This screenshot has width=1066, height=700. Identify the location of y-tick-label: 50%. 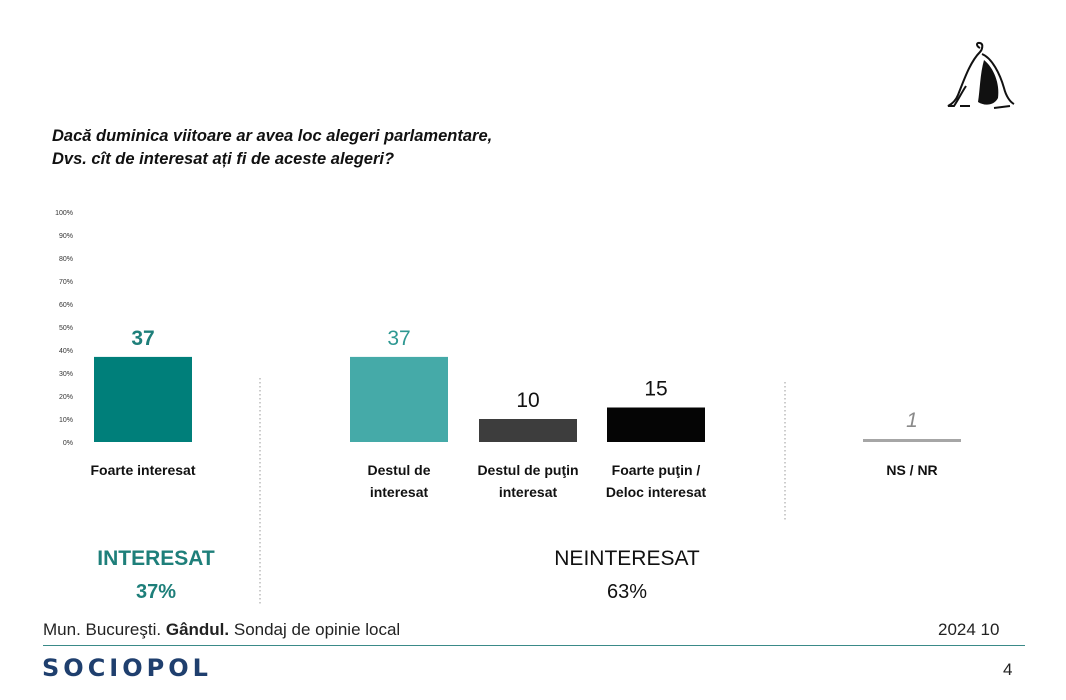
(66, 328).